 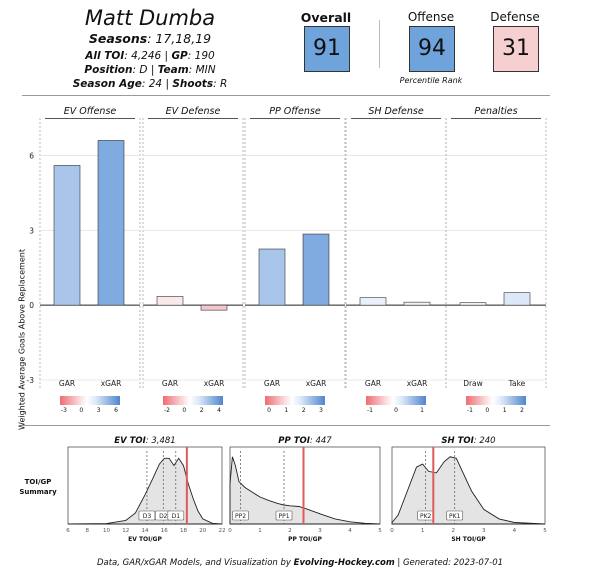 What do you see at coordinates (326, 17) in the screenshot?
I see `overall-label: Overall` at bounding box center [326, 17].